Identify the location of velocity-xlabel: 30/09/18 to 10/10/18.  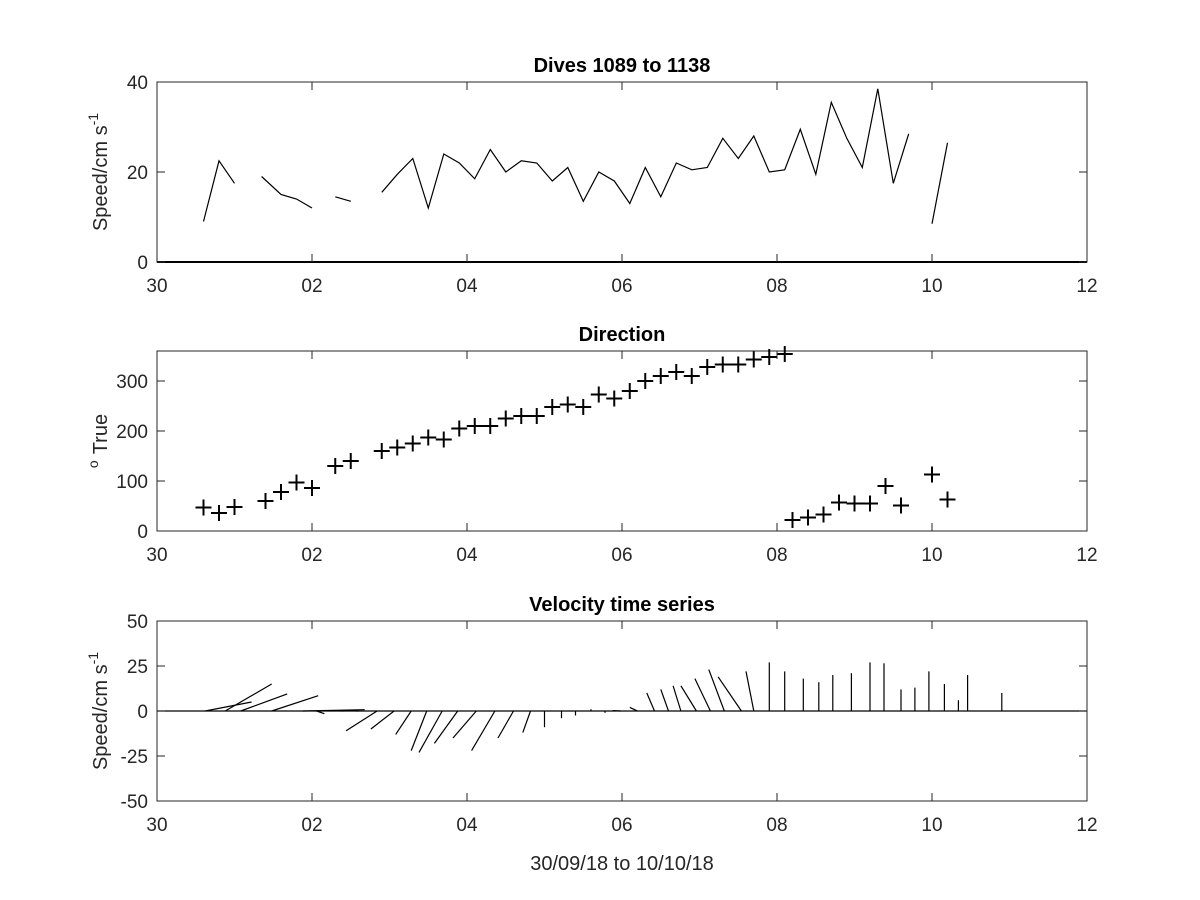
(622, 864).